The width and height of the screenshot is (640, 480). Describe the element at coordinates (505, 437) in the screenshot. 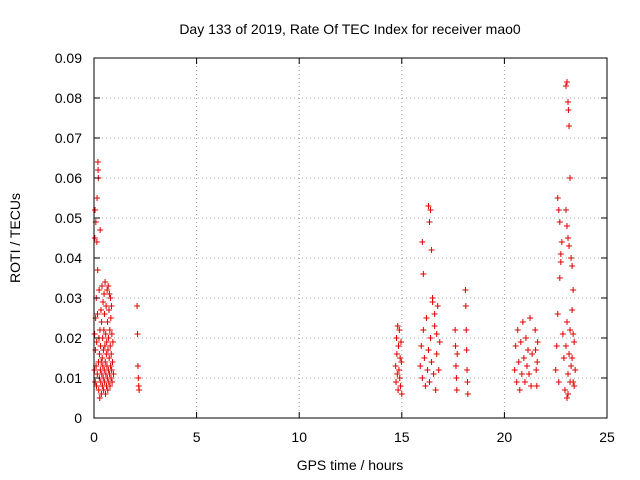

I see `x-tick-label: 20` at that location.